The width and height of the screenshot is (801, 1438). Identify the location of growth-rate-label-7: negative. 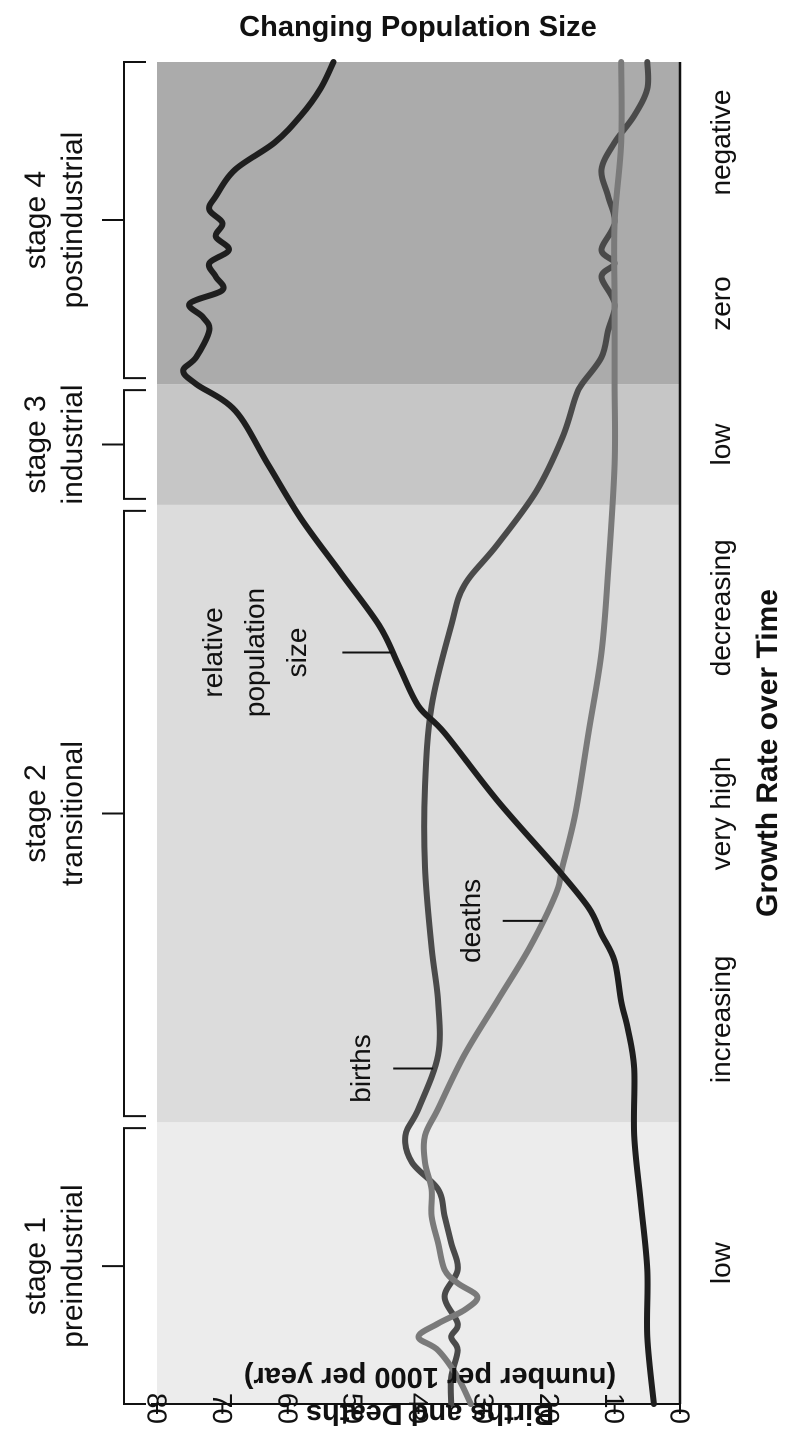
(720, 143).